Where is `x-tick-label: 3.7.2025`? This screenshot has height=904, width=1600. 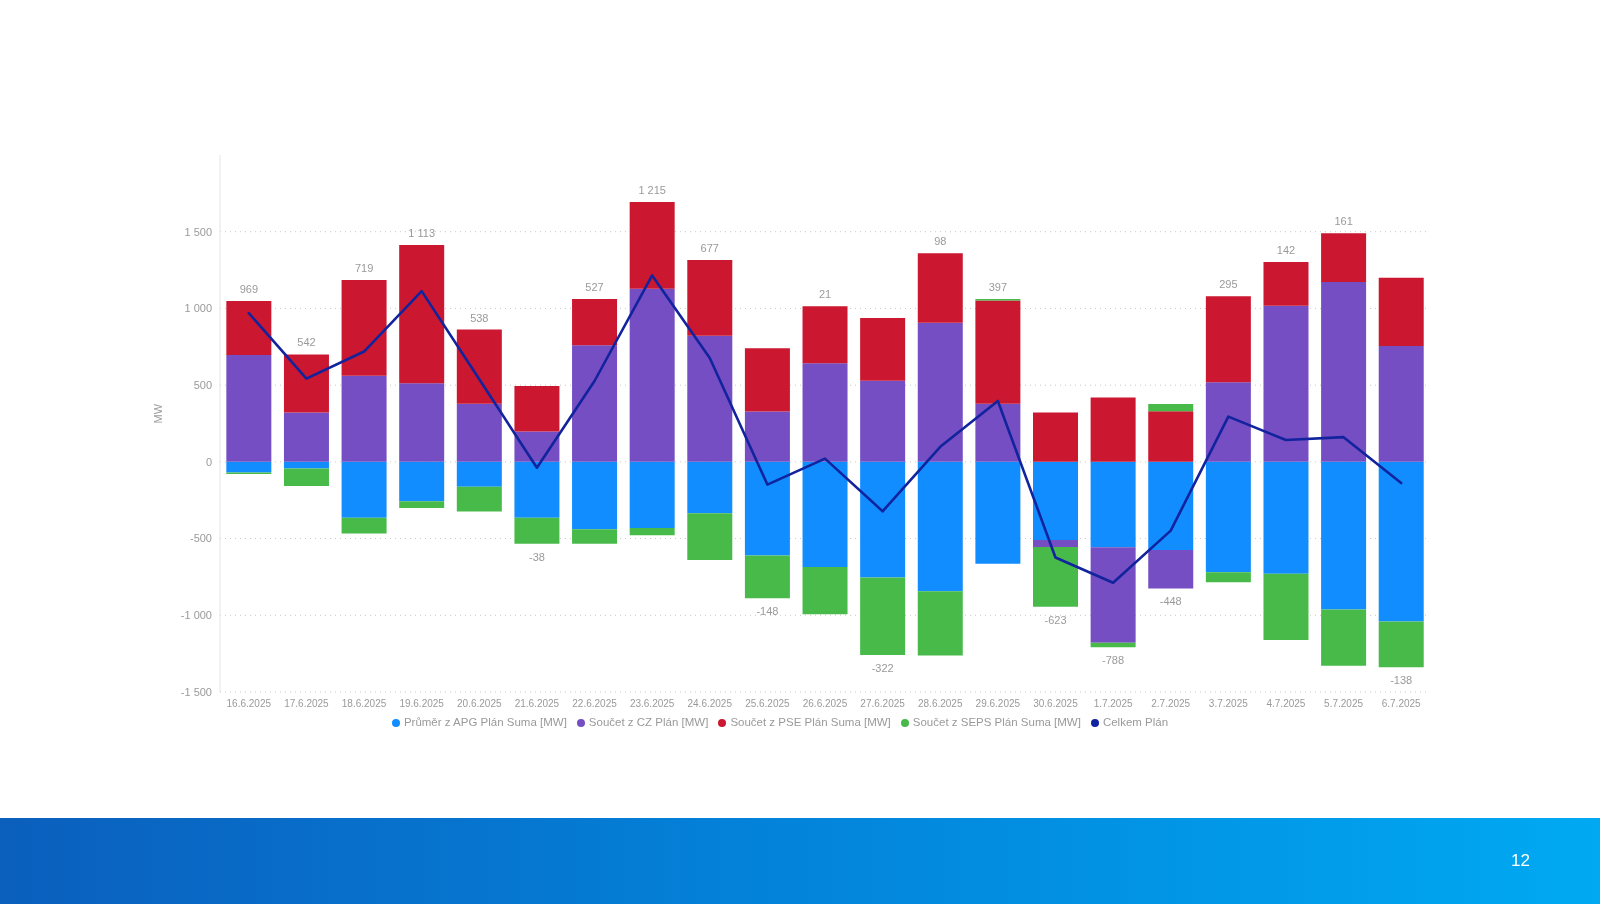 x-tick-label: 3.7.2025 is located at coordinates (1228, 704).